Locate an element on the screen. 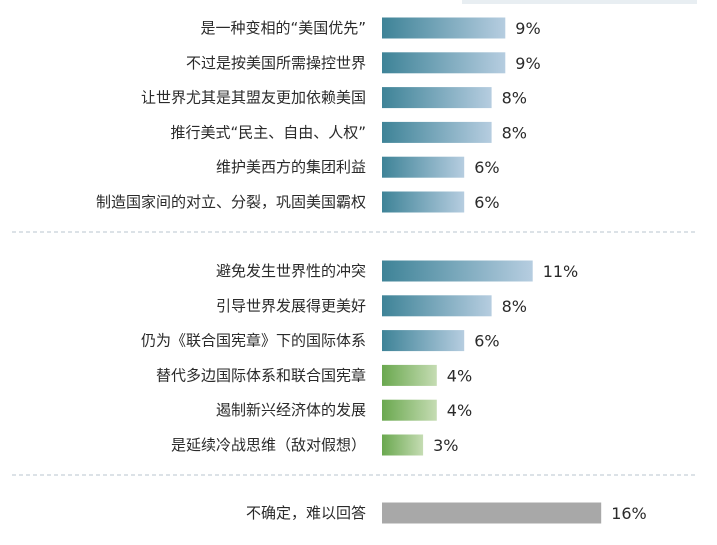 Image resolution: width=717 pixels, height=545 pixels. bar-row: 维护美西方的集团利益 6% is located at coordinates (358, 167).